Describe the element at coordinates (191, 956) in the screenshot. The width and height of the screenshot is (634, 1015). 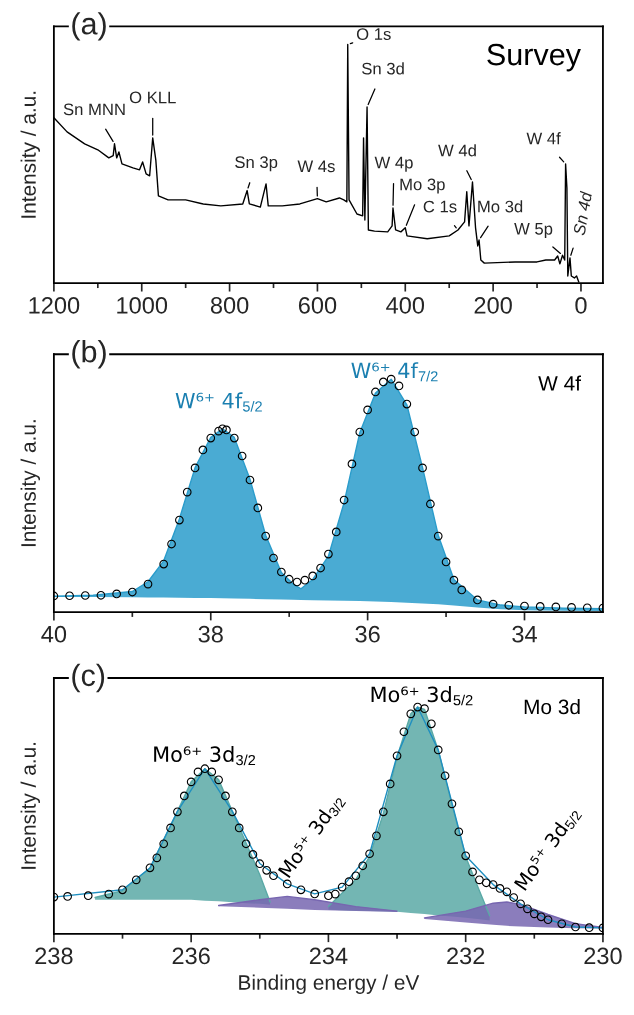
I see `x-tick-label: 236` at that location.